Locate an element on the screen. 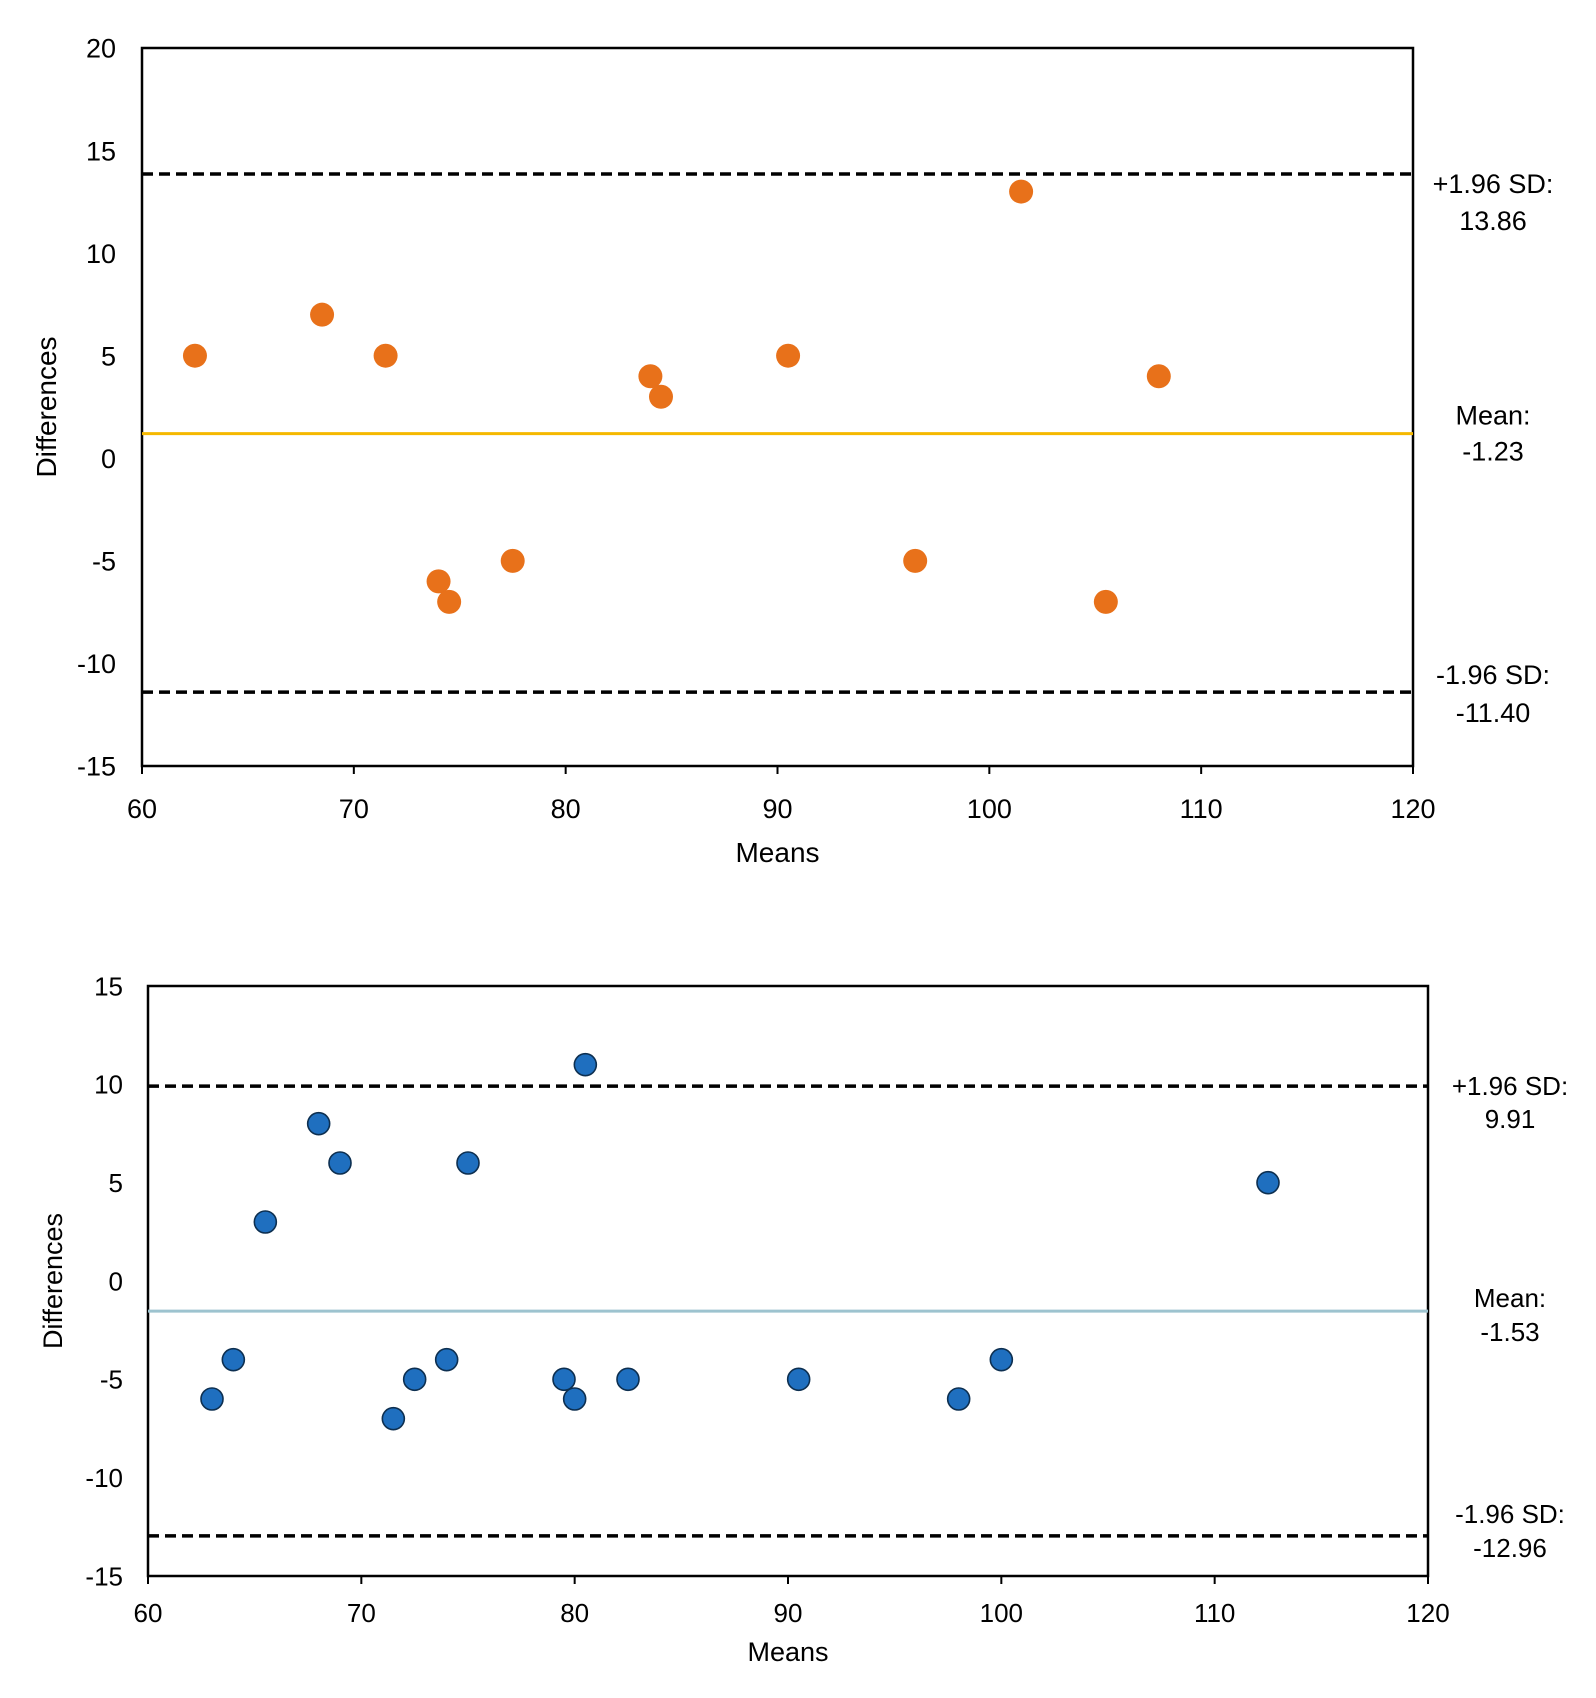 This screenshot has width=1596, height=1698. y-tick-label: 20 is located at coordinates (101, 49).